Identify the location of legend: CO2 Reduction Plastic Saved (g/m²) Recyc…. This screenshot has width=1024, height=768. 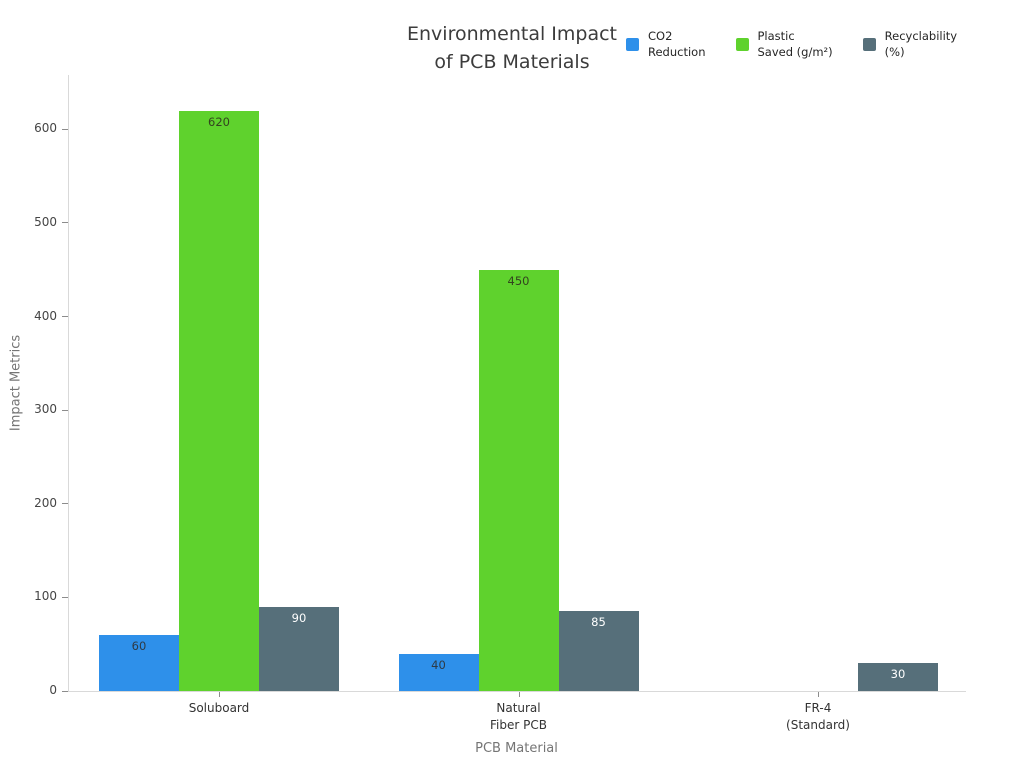
(791, 44).